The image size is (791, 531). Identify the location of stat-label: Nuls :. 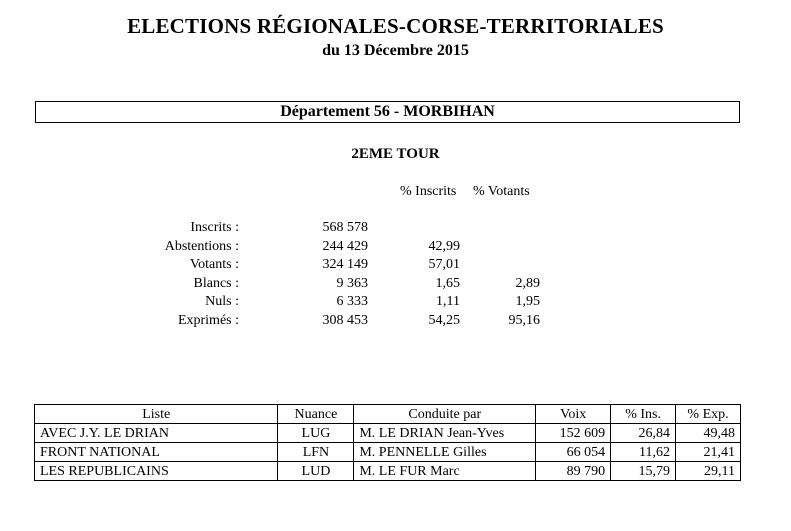
(222, 302).